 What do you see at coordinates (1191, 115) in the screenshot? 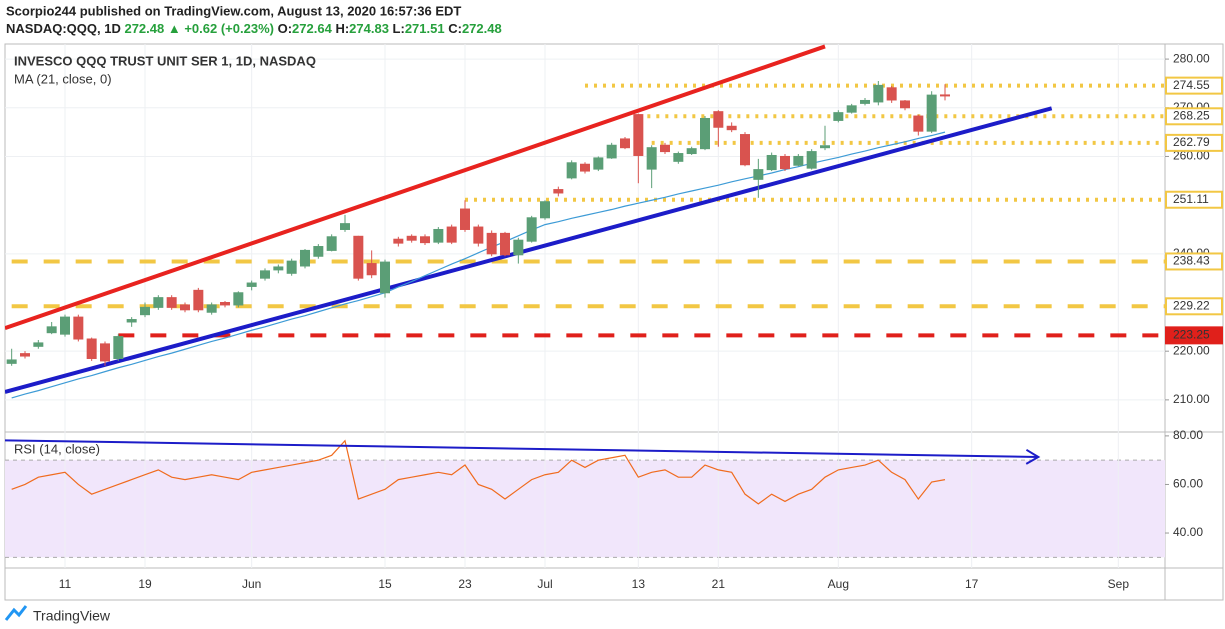
I see `level-label: 268.25` at bounding box center [1191, 115].